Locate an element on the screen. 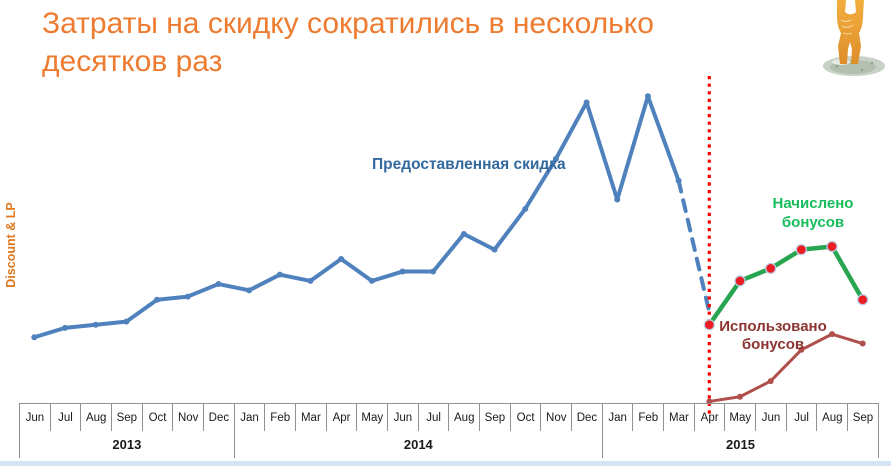  bottom-accent-strip is located at coordinates (445, 463).